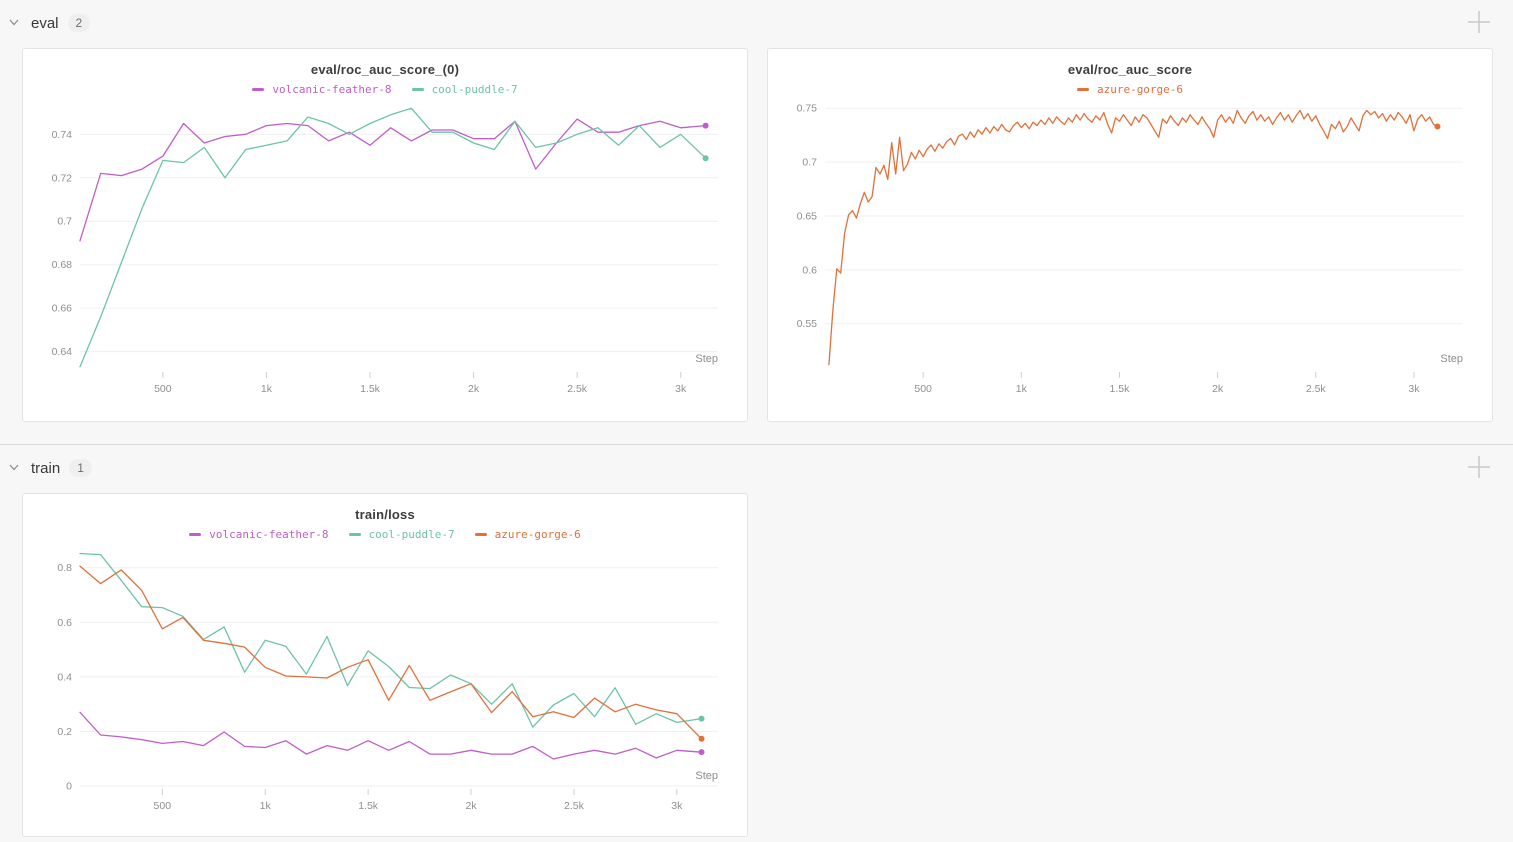 This screenshot has height=842, width=1513. I want to click on chart-title: train/loss, so click(385, 514).